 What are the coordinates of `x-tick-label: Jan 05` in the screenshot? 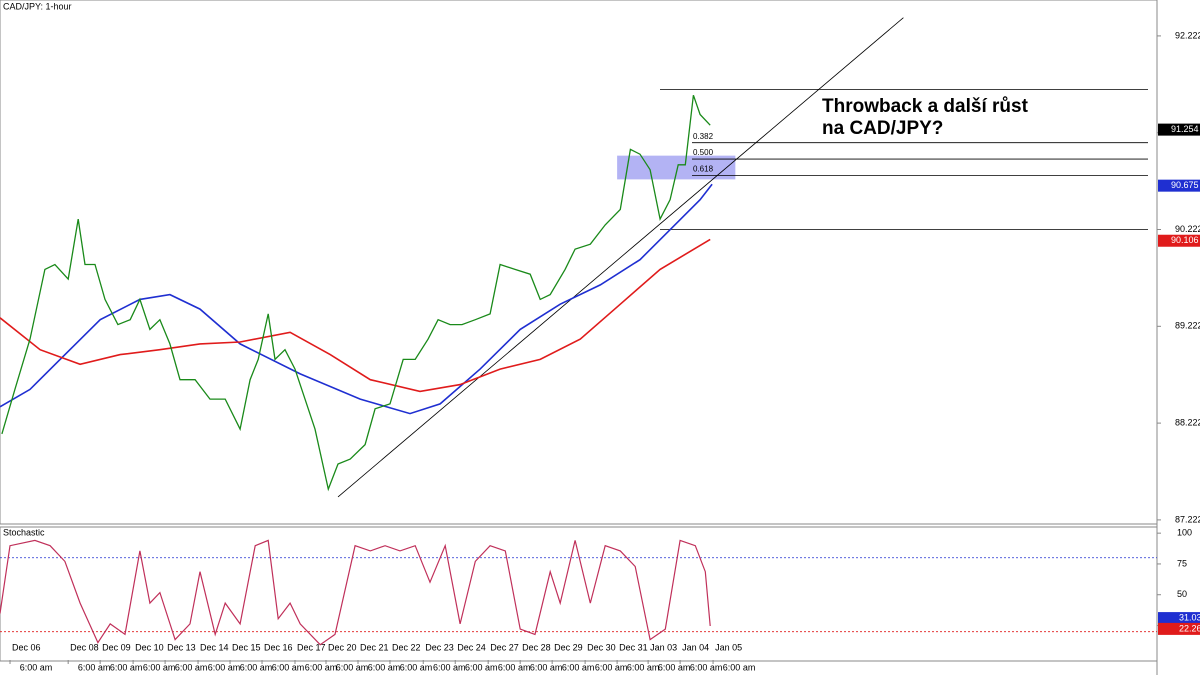 It's located at (728, 647).